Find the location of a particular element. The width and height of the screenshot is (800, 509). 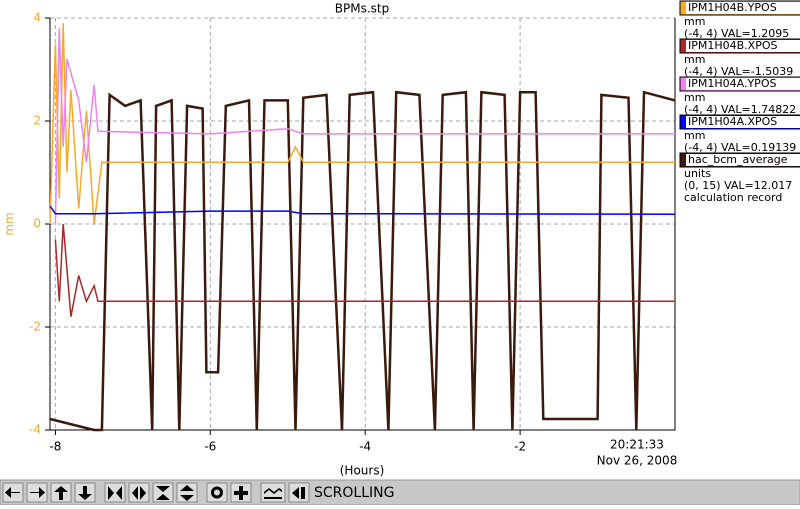

y-tick-label: 0 is located at coordinates (37, 224).